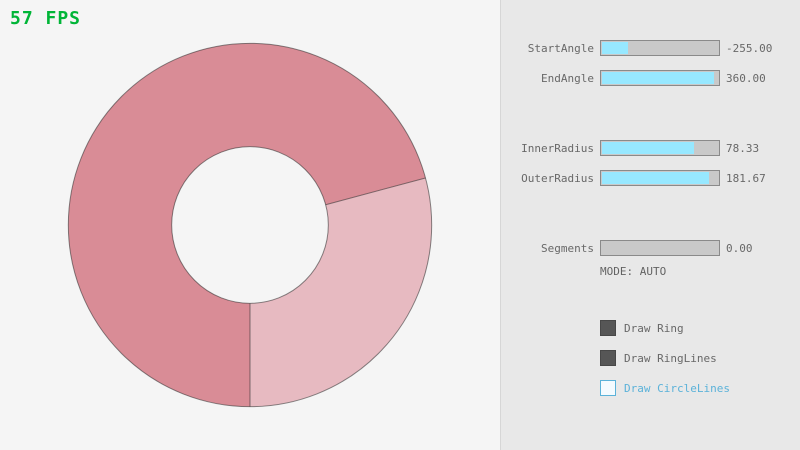 The height and width of the screenshot is (450, 800). Describe the element at coordinates (615, 48) in the screenshot. I see `startangle-slider-fill` at that location.